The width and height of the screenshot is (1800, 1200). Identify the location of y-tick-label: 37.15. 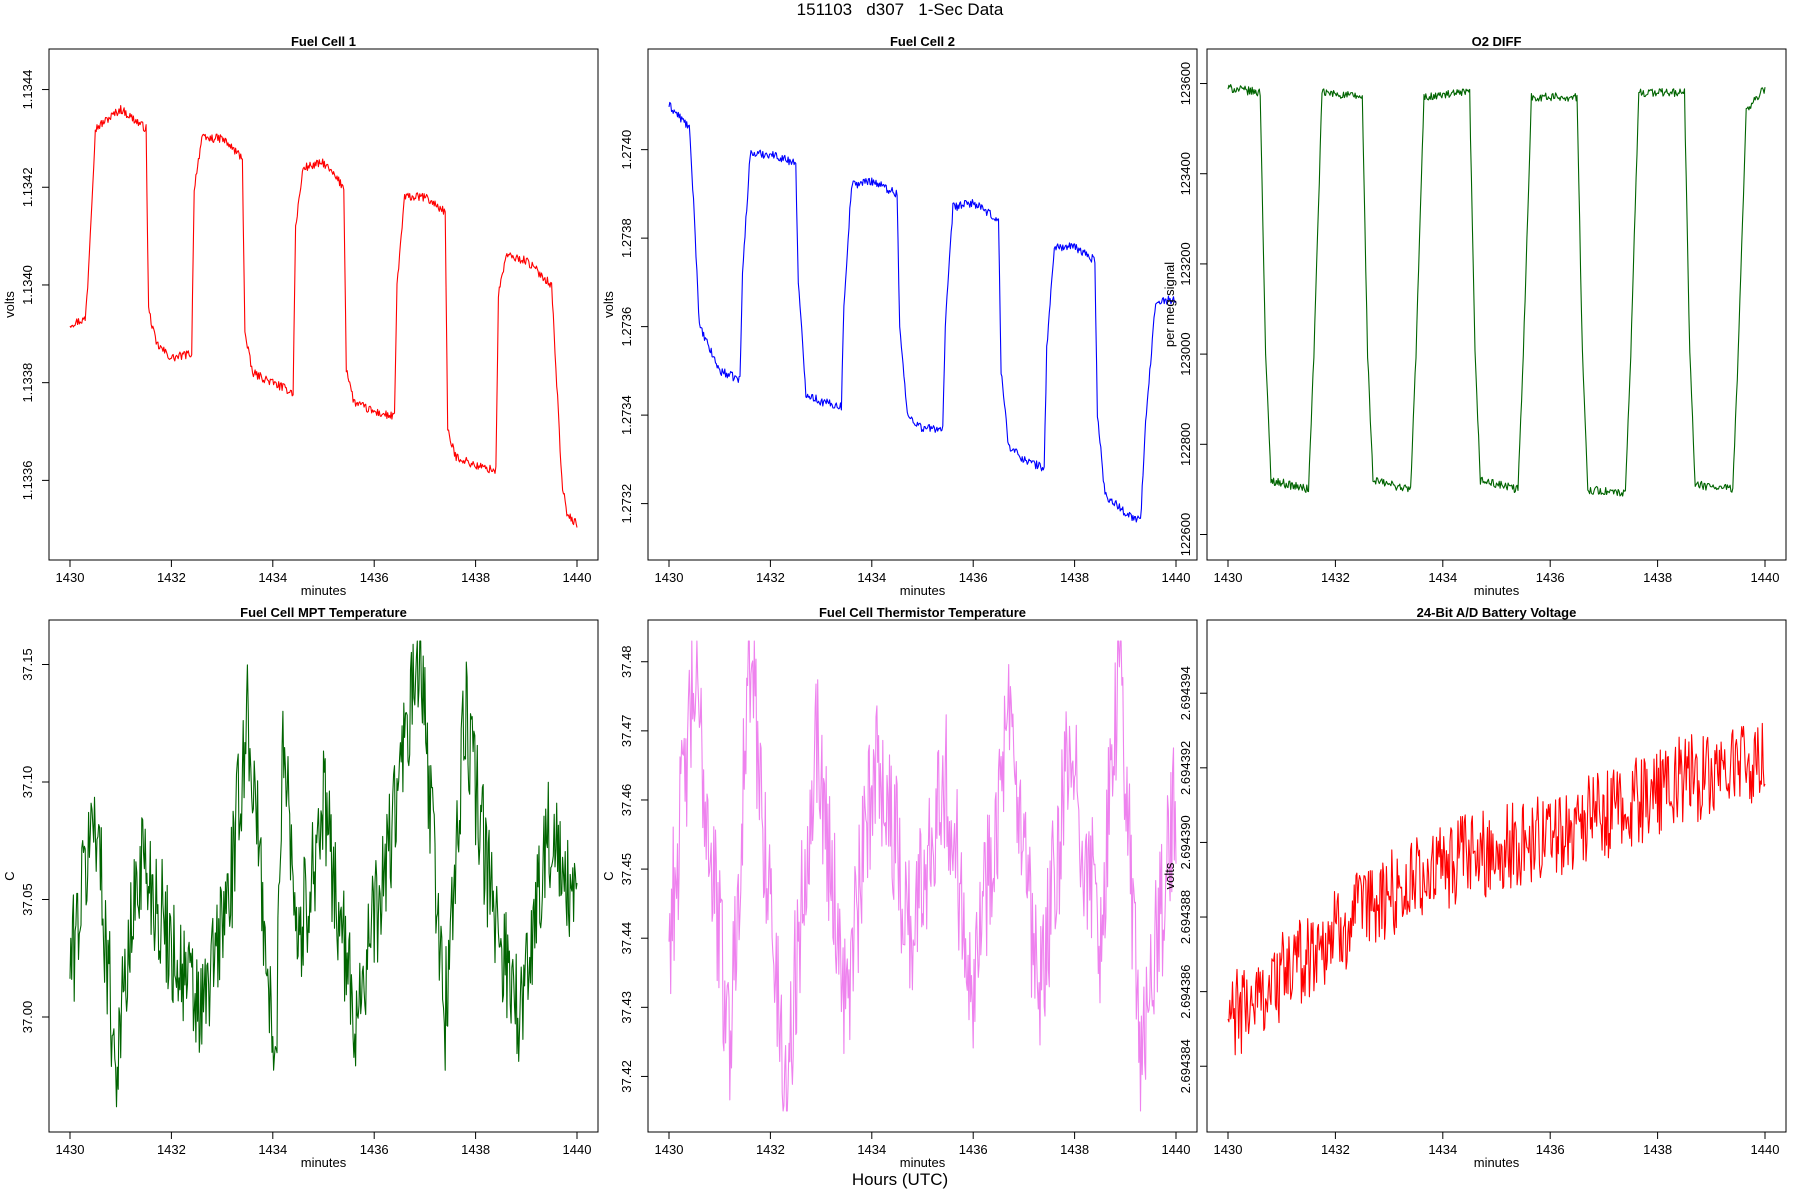
(27, 664).